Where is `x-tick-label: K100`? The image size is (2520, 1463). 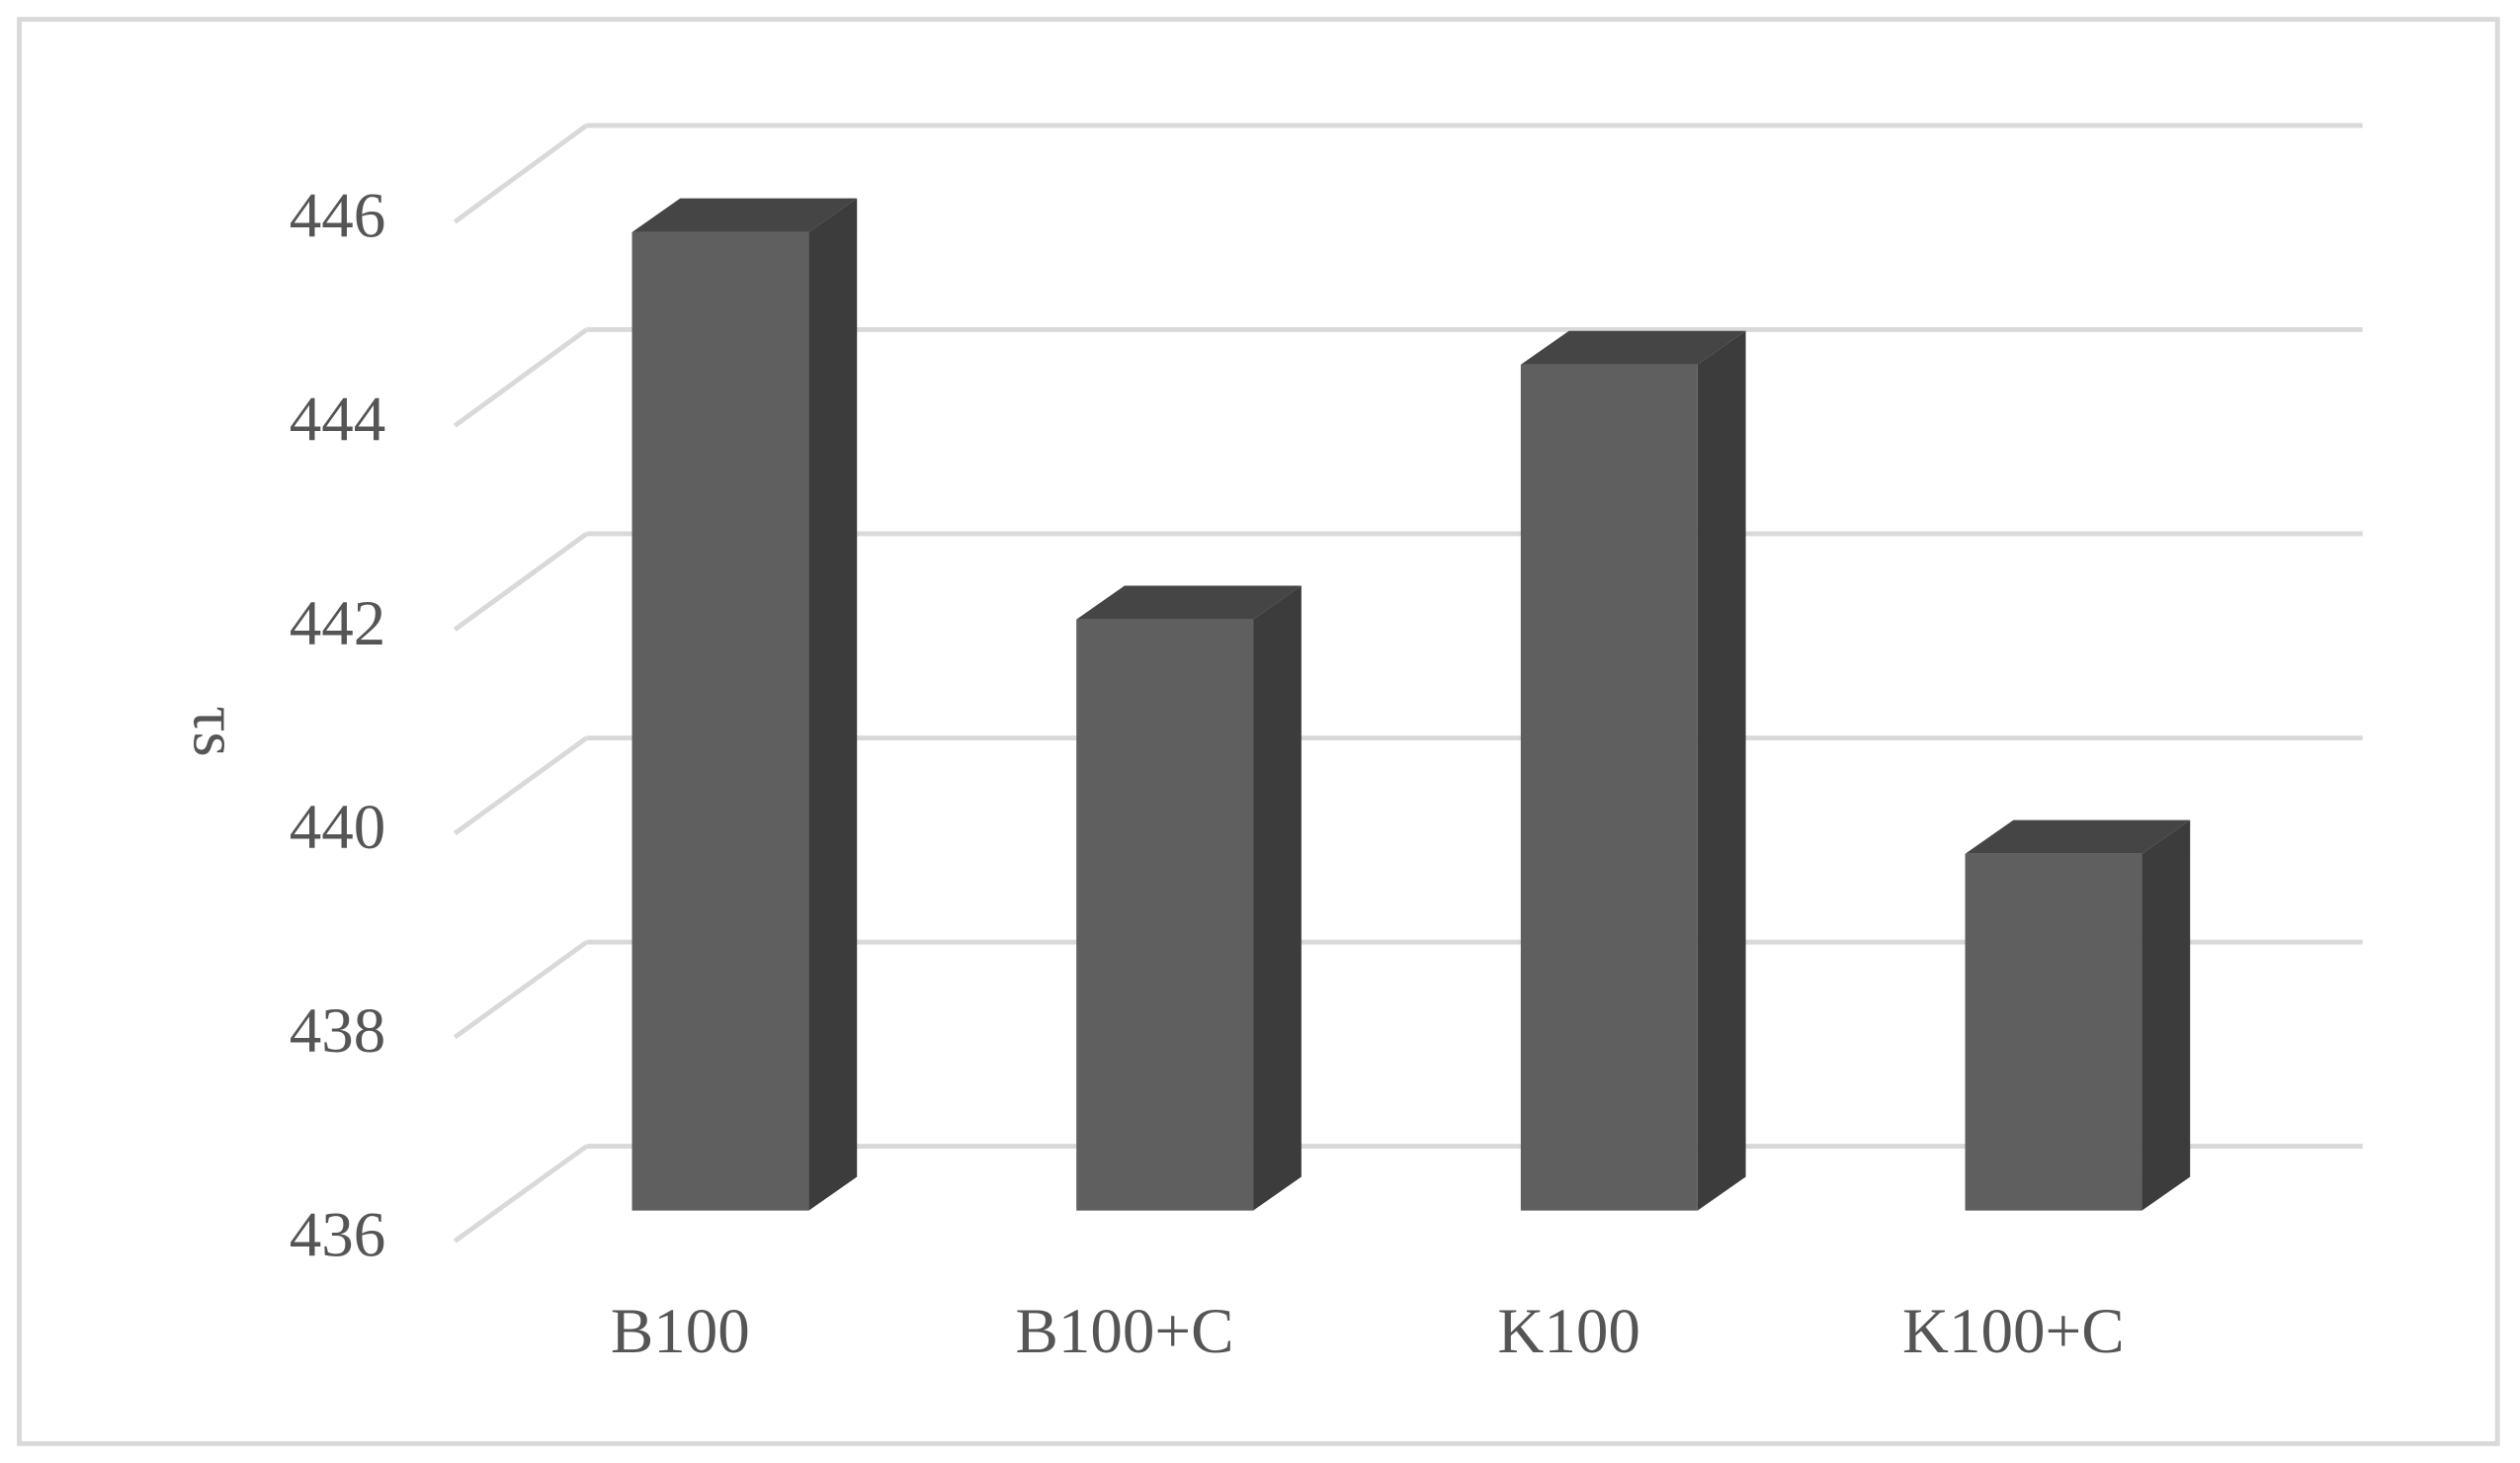 x-tick-label: K100 is located at coordinates (1568, 1331).